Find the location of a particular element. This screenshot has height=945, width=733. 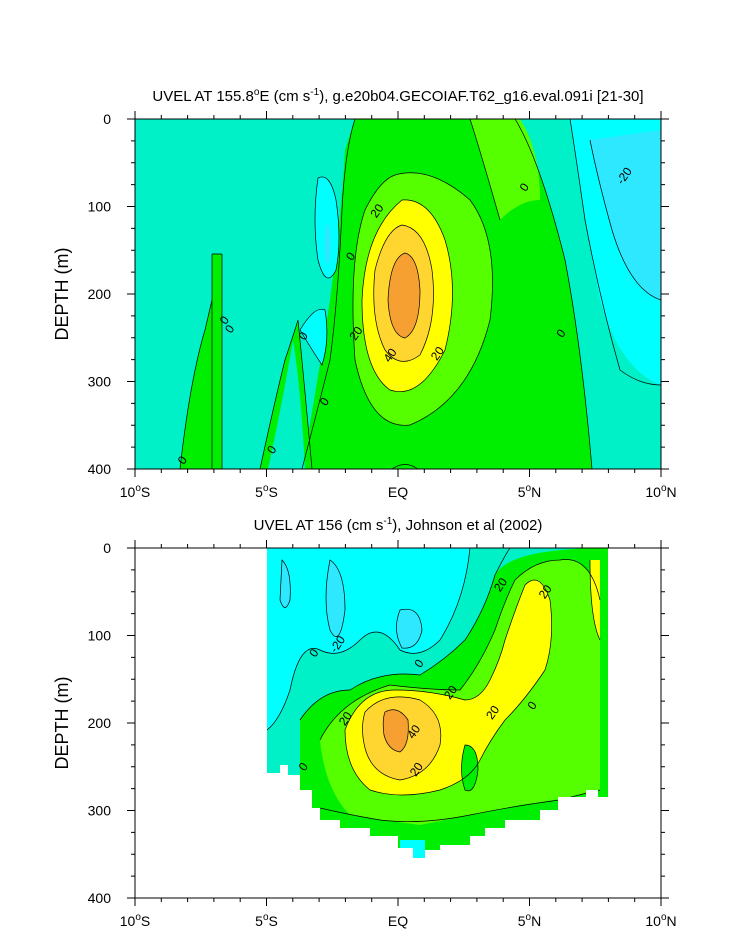

panel-obs-ylabel: DEPTH (m) is located at coordinates (62, 723).